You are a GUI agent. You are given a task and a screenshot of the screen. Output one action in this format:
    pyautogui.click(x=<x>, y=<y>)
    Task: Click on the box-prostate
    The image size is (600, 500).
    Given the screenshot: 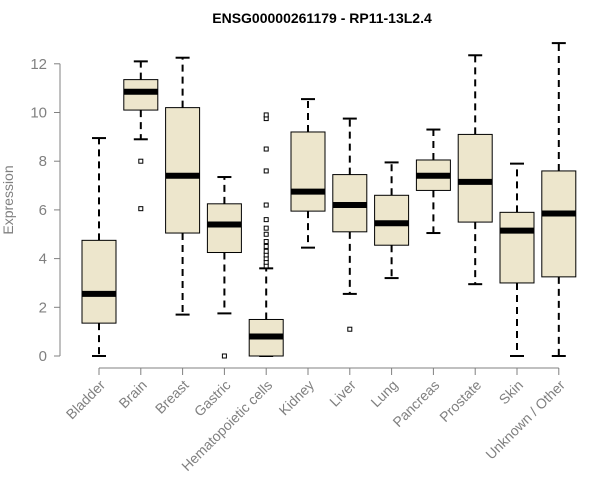 What is the action you would take?
    pyautogui.click(x=475, y=170)
    